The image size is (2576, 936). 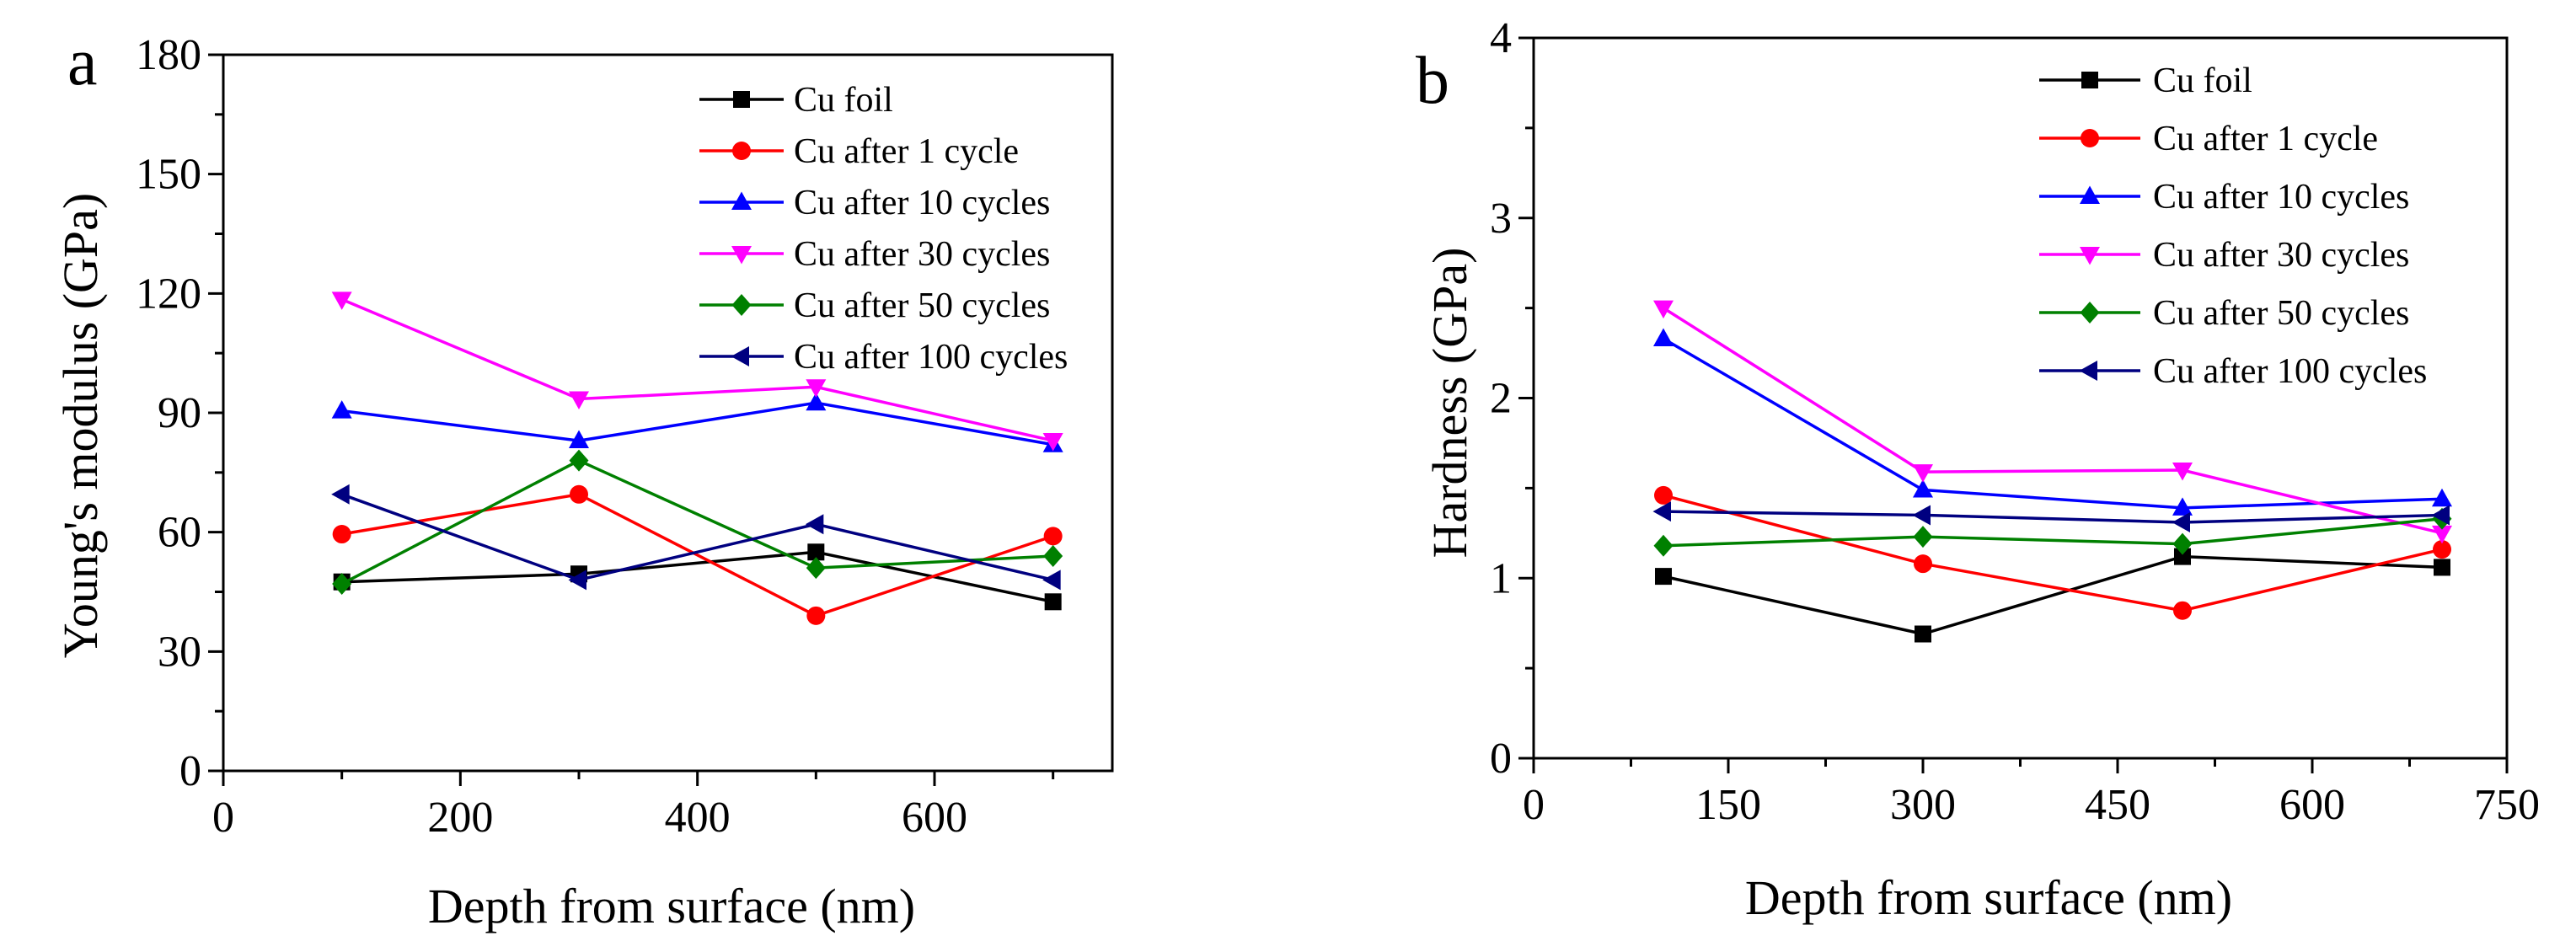 I want to click on panel-b-y-tick-label: 3, so click(x=1501, y=219).